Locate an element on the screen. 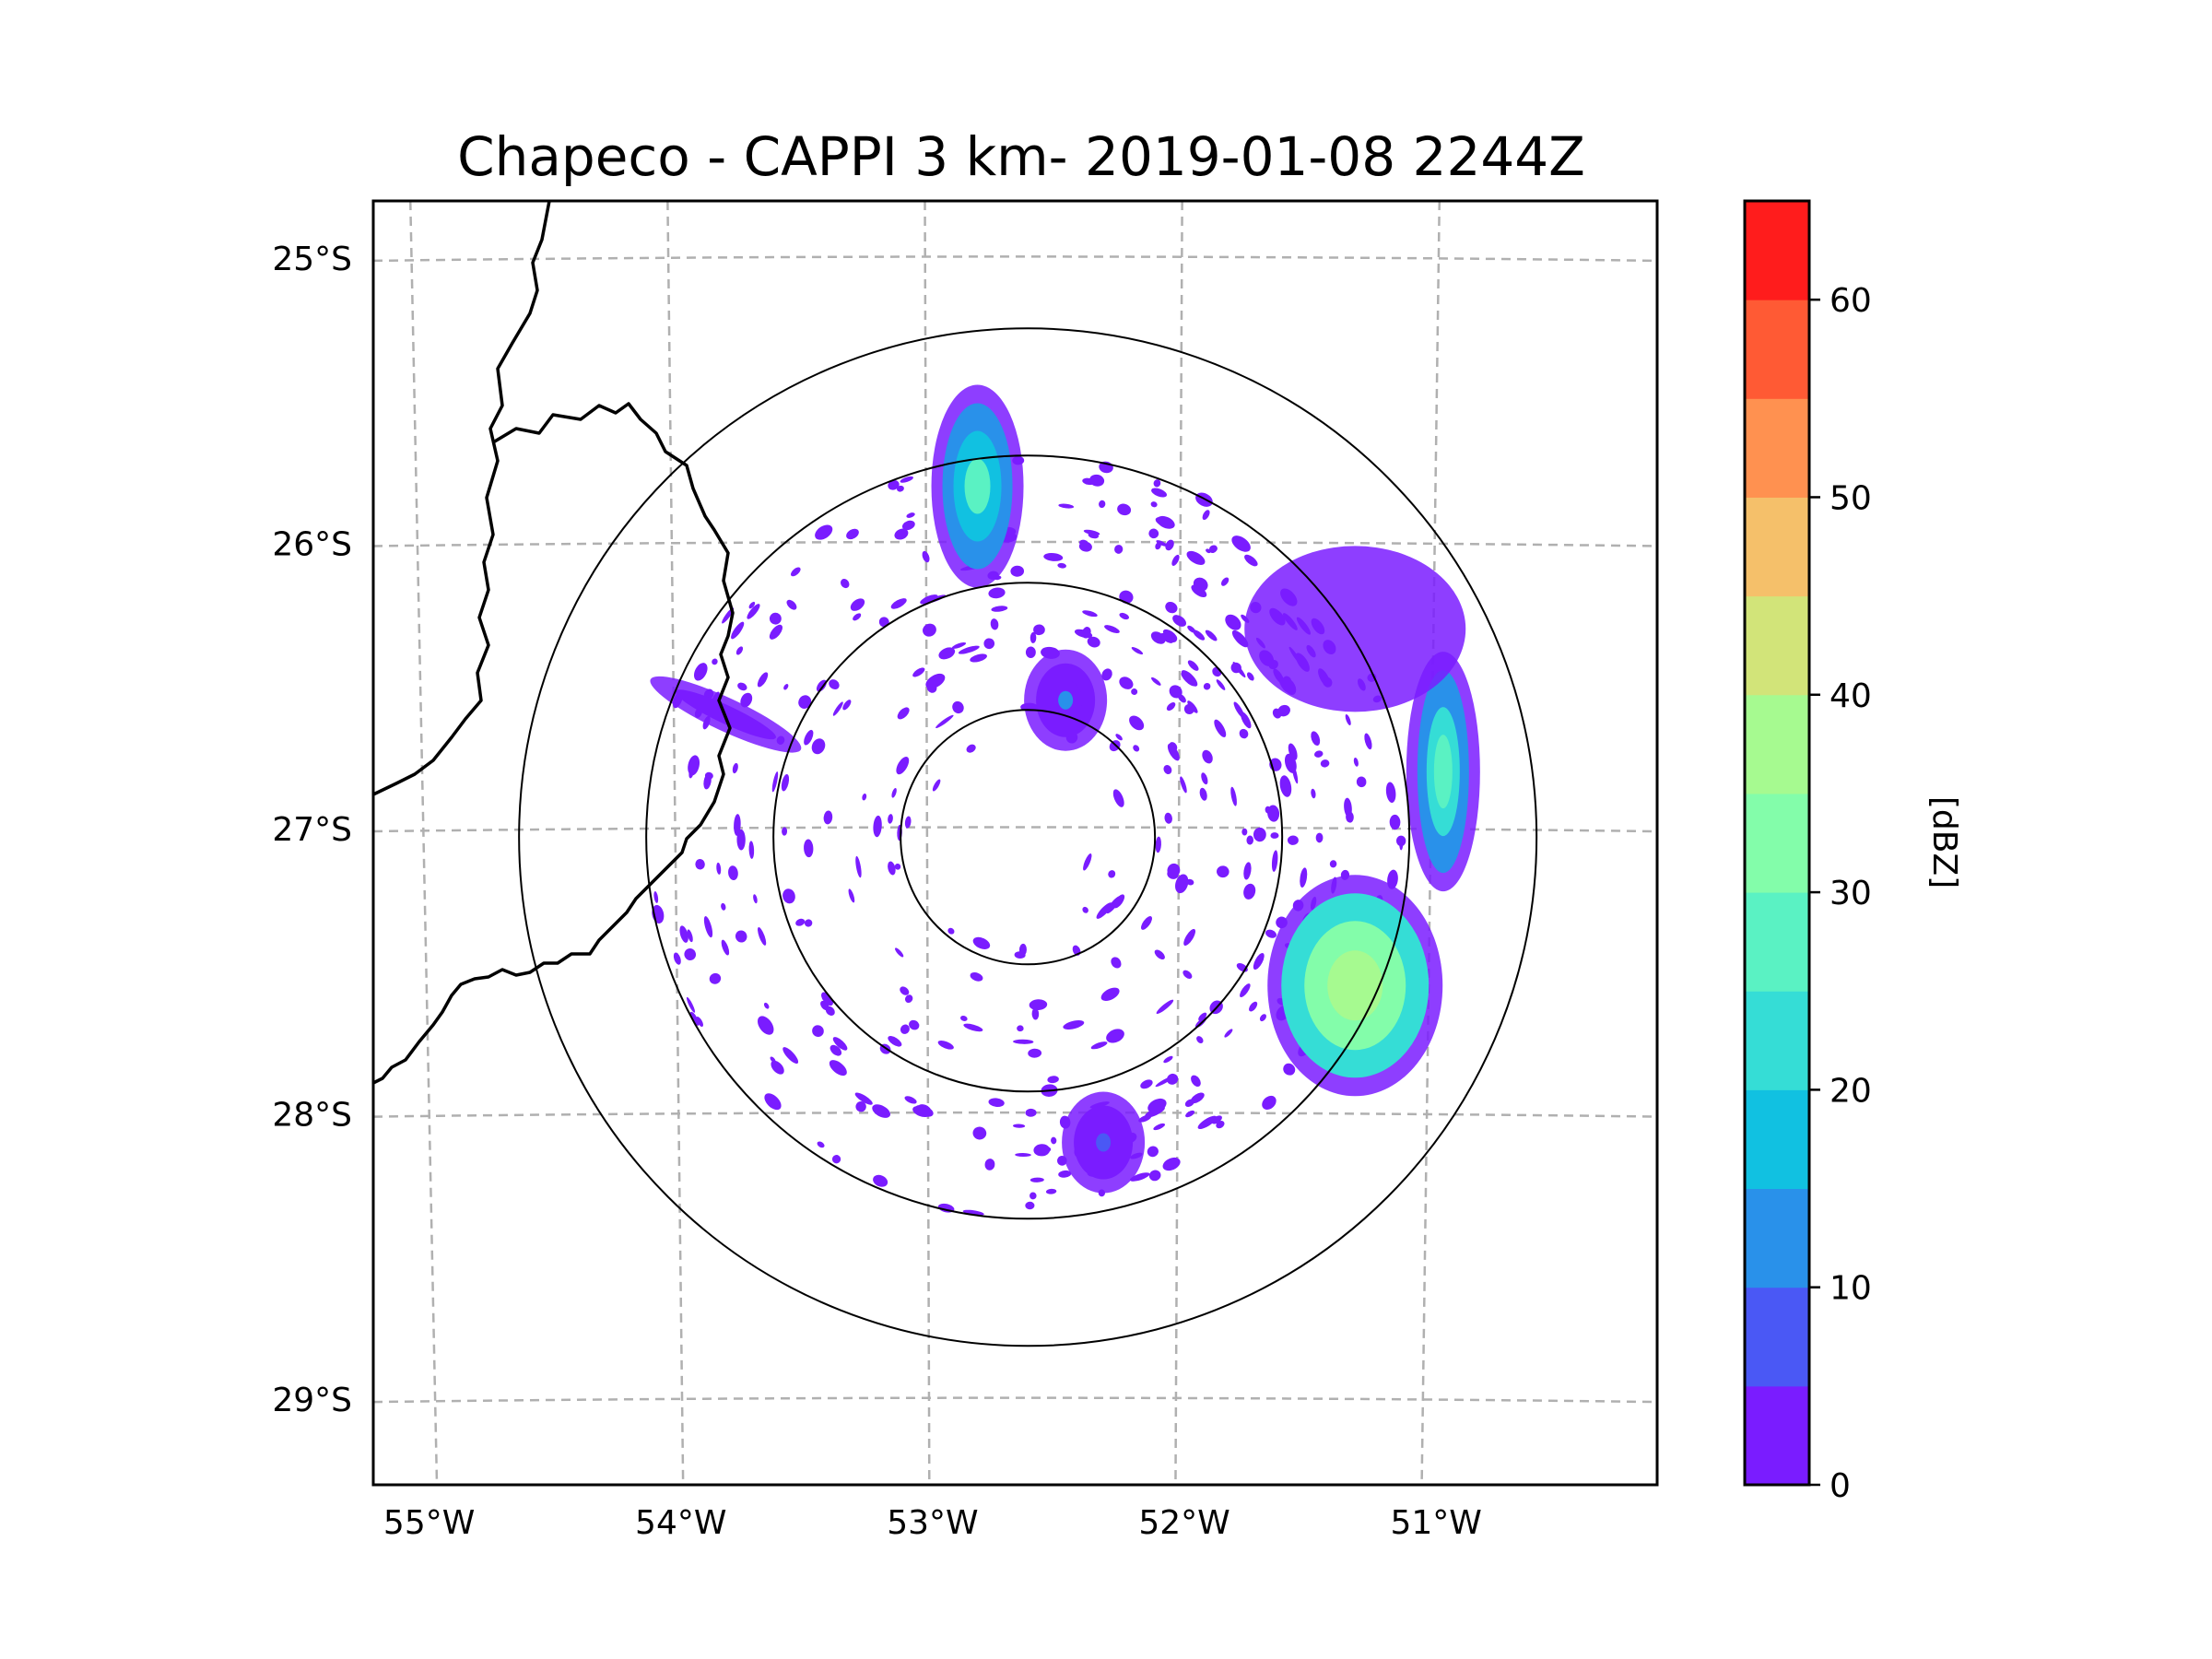 The image size is (2212, 1659). longitude-tick-label: 52°W is located at coordinates (1184, 1523).